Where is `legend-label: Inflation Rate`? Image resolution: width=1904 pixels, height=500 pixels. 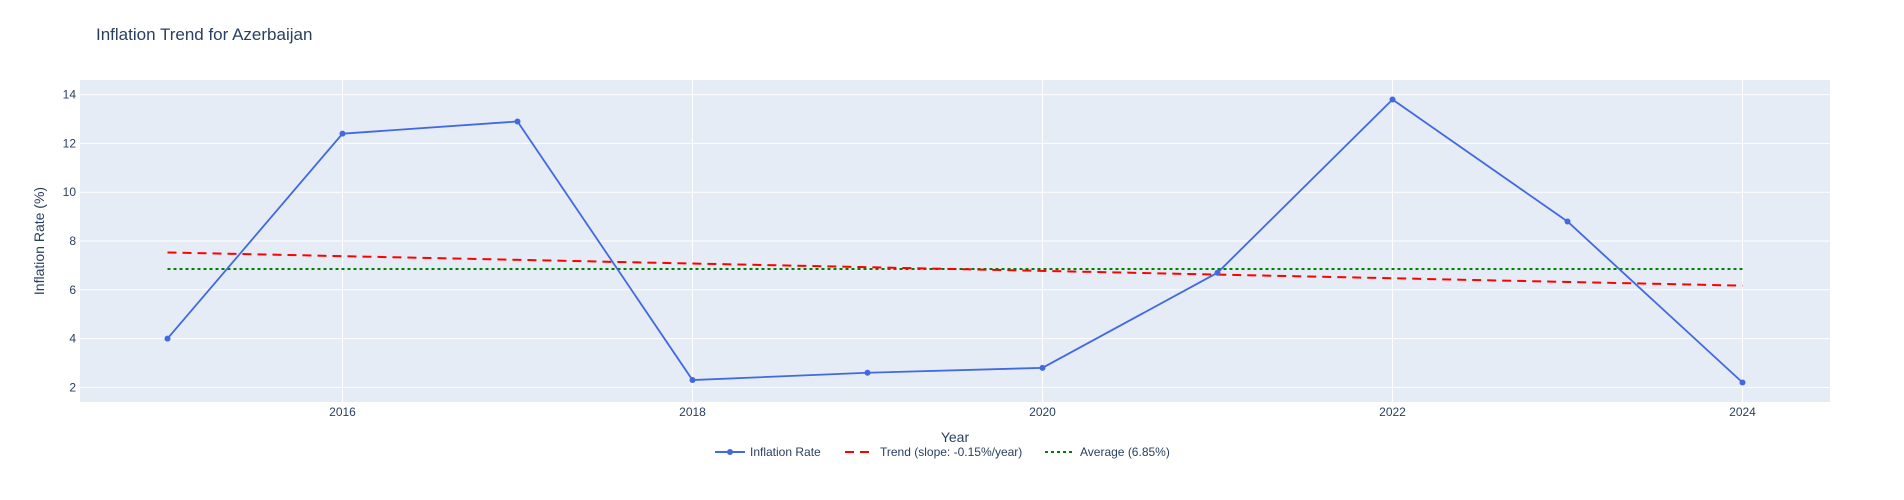 legend-label: Inflation Rate is located at coordinates (785, 452).